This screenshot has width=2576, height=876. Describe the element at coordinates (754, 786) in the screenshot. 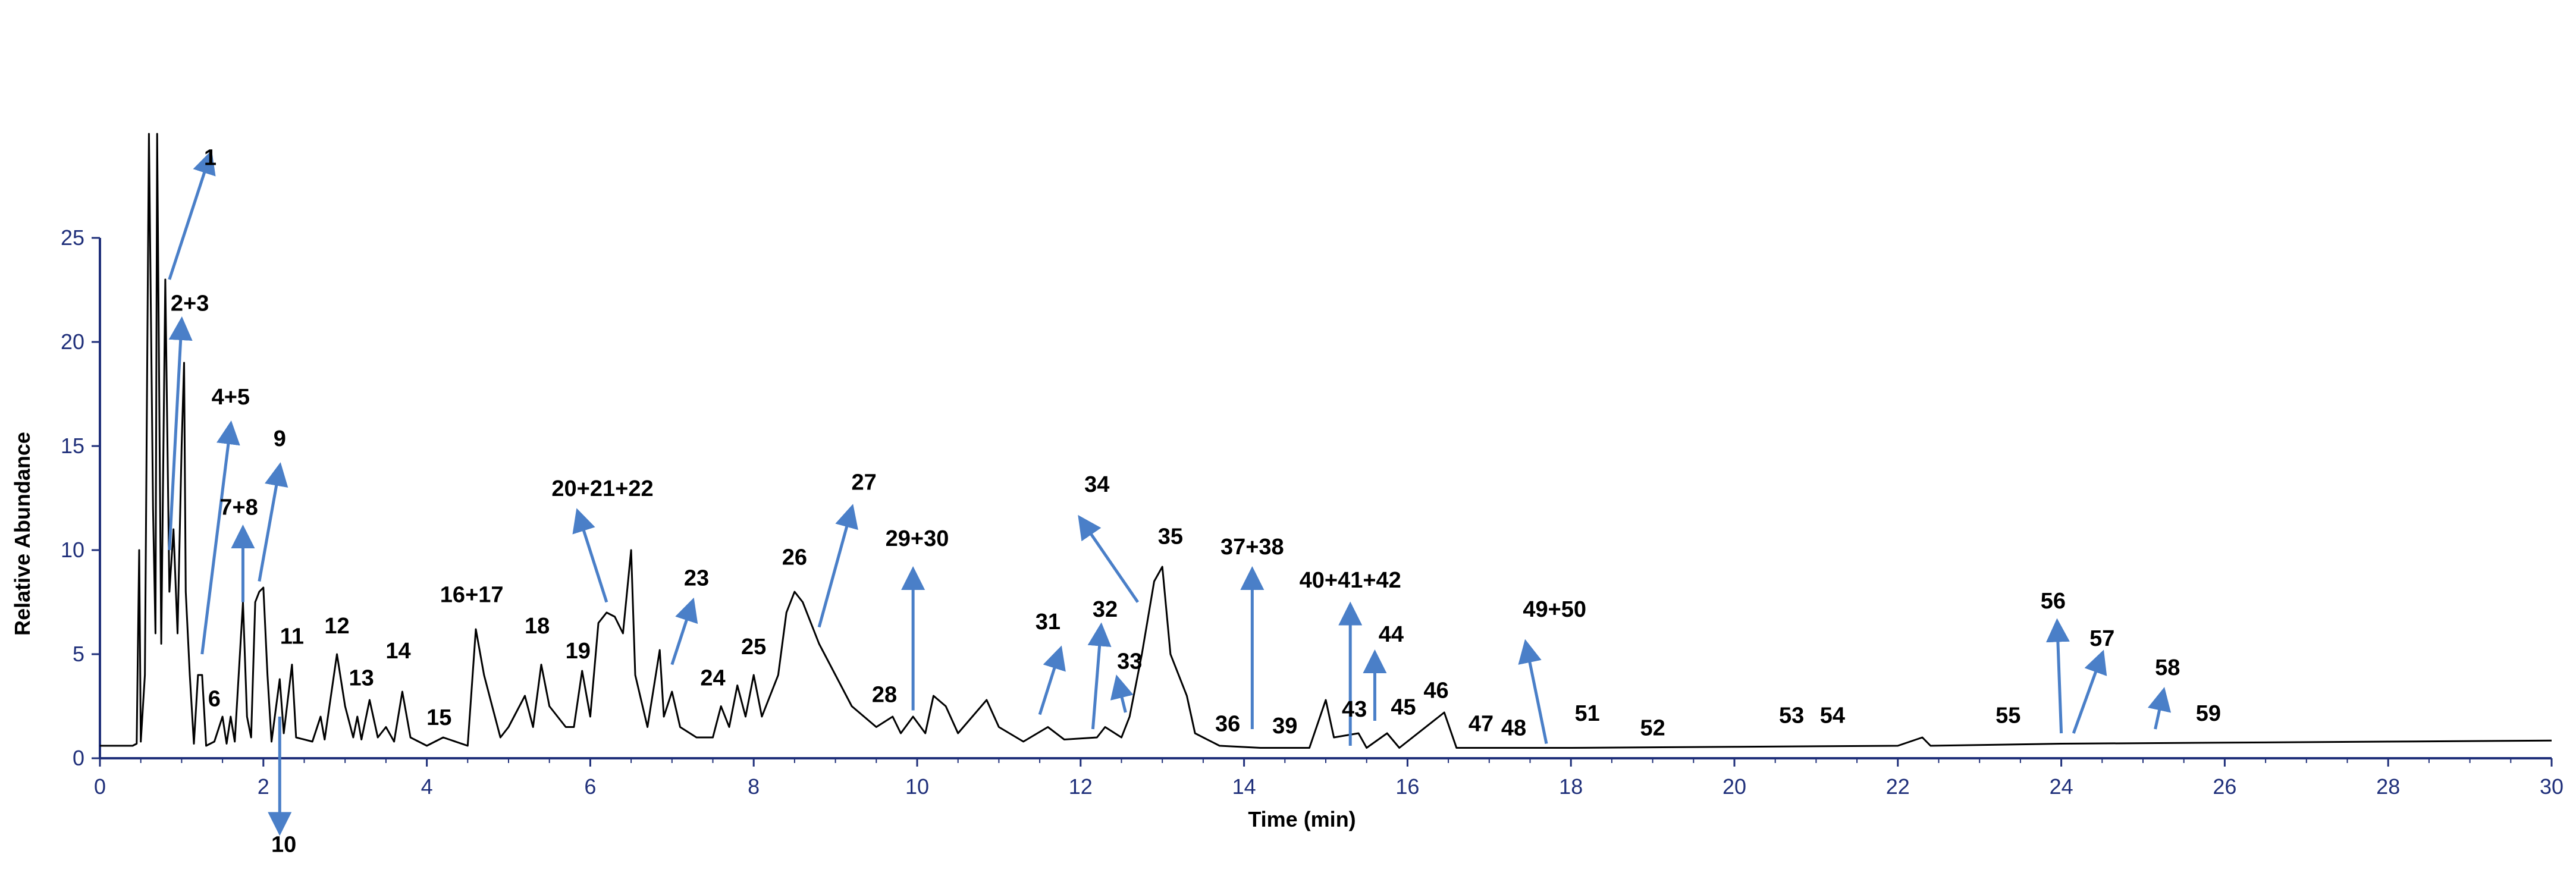

I see `x-tick-label: 8` at that location.